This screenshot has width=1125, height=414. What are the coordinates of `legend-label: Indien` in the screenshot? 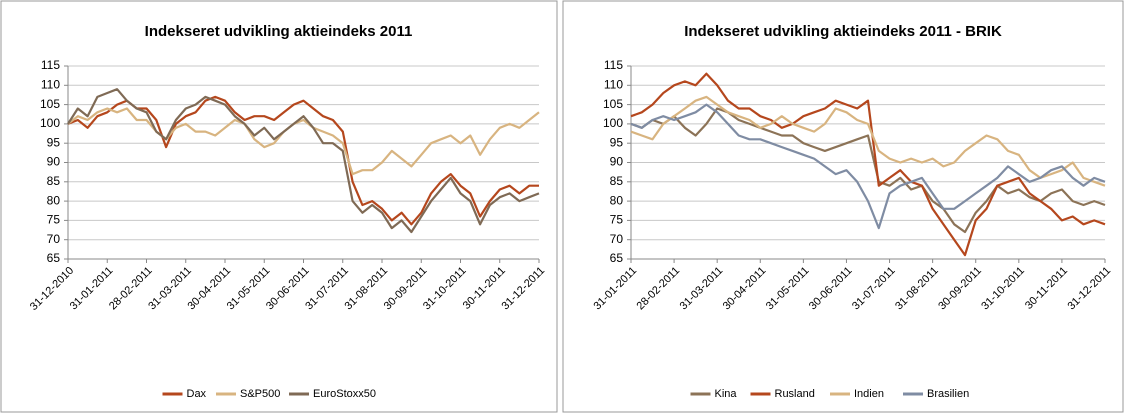 It's located at (869, 394).